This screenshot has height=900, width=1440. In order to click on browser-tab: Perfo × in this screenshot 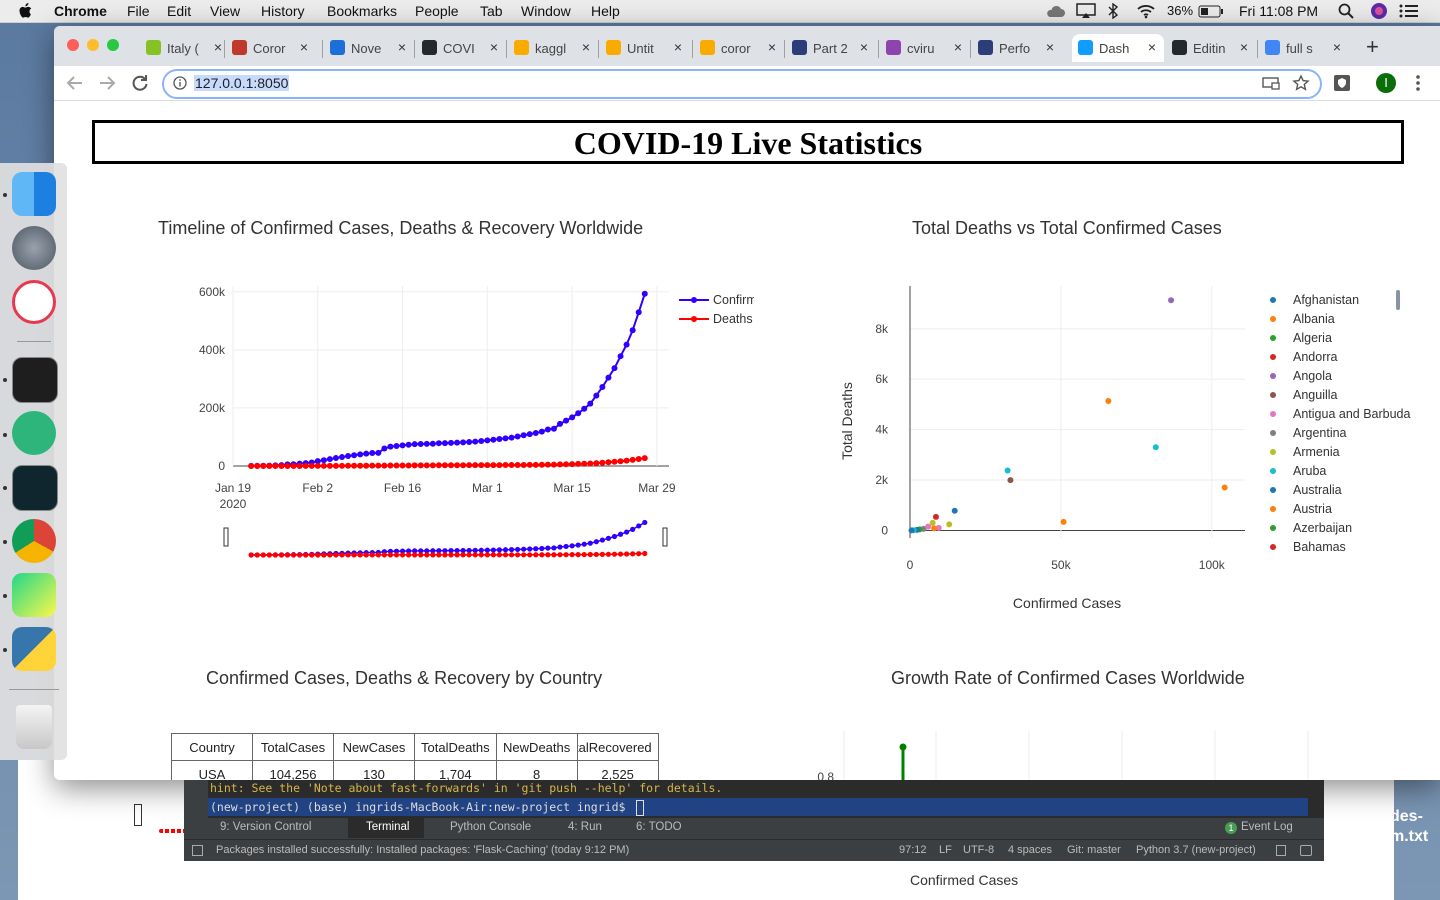, I will do `click(1017, 48)`.